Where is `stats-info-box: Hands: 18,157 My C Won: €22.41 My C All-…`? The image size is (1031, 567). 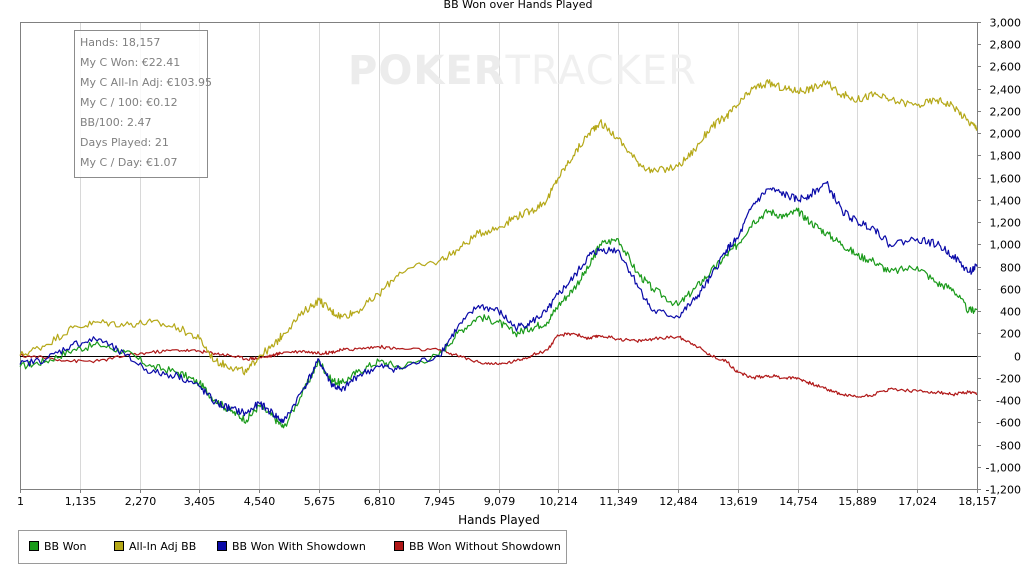
stats-info-box: Hands: 18,157 My C Won: €22.41 My C All-… is located at coordinates (143, 104).